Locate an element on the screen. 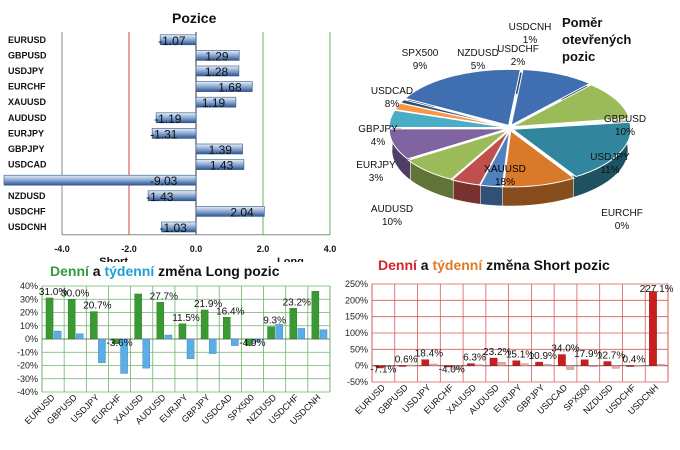  pie-slice-percent: 18% is located at coordinates (505, 182).